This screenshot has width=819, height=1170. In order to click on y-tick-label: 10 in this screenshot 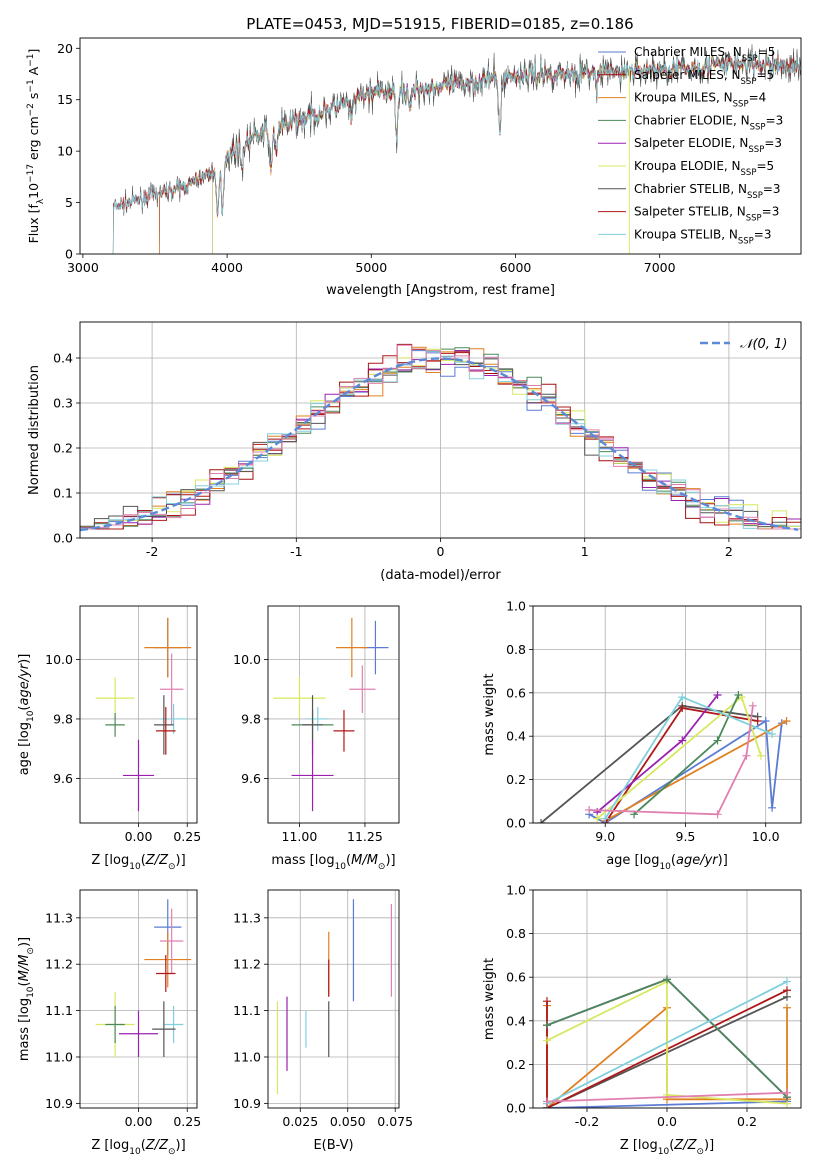, I will do `click(65, 151)`.